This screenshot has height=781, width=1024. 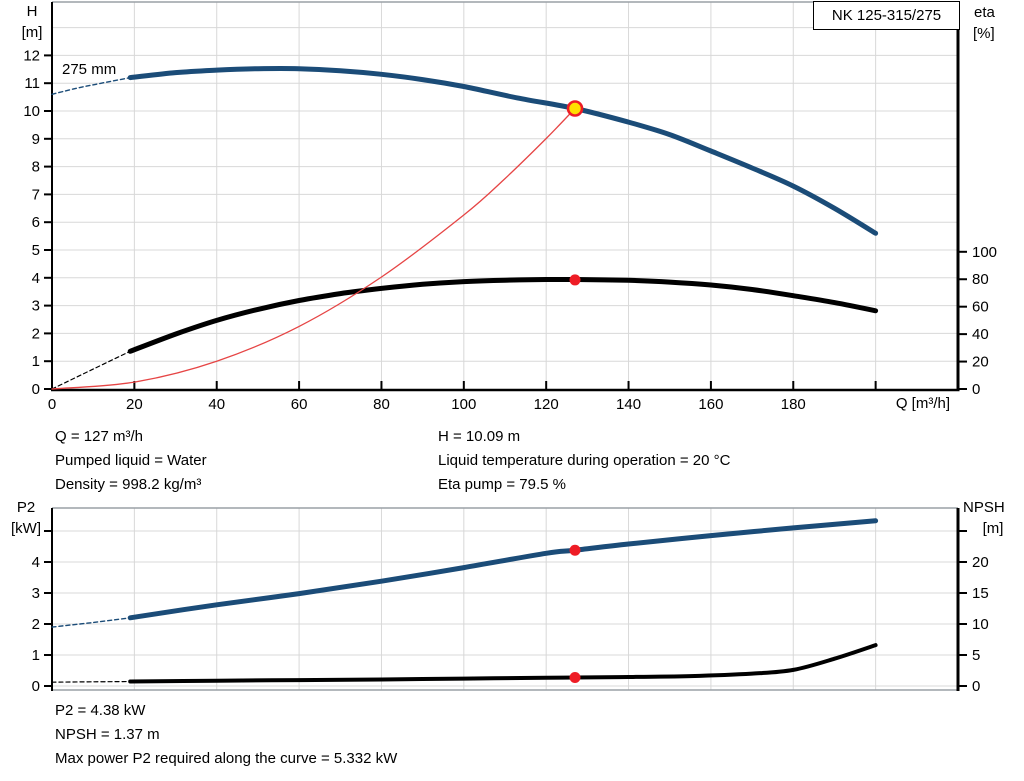 What do you see at coordinates (503, 663) in the screenshot?
I see `npsh-curve` at bounding box center [503, 663].